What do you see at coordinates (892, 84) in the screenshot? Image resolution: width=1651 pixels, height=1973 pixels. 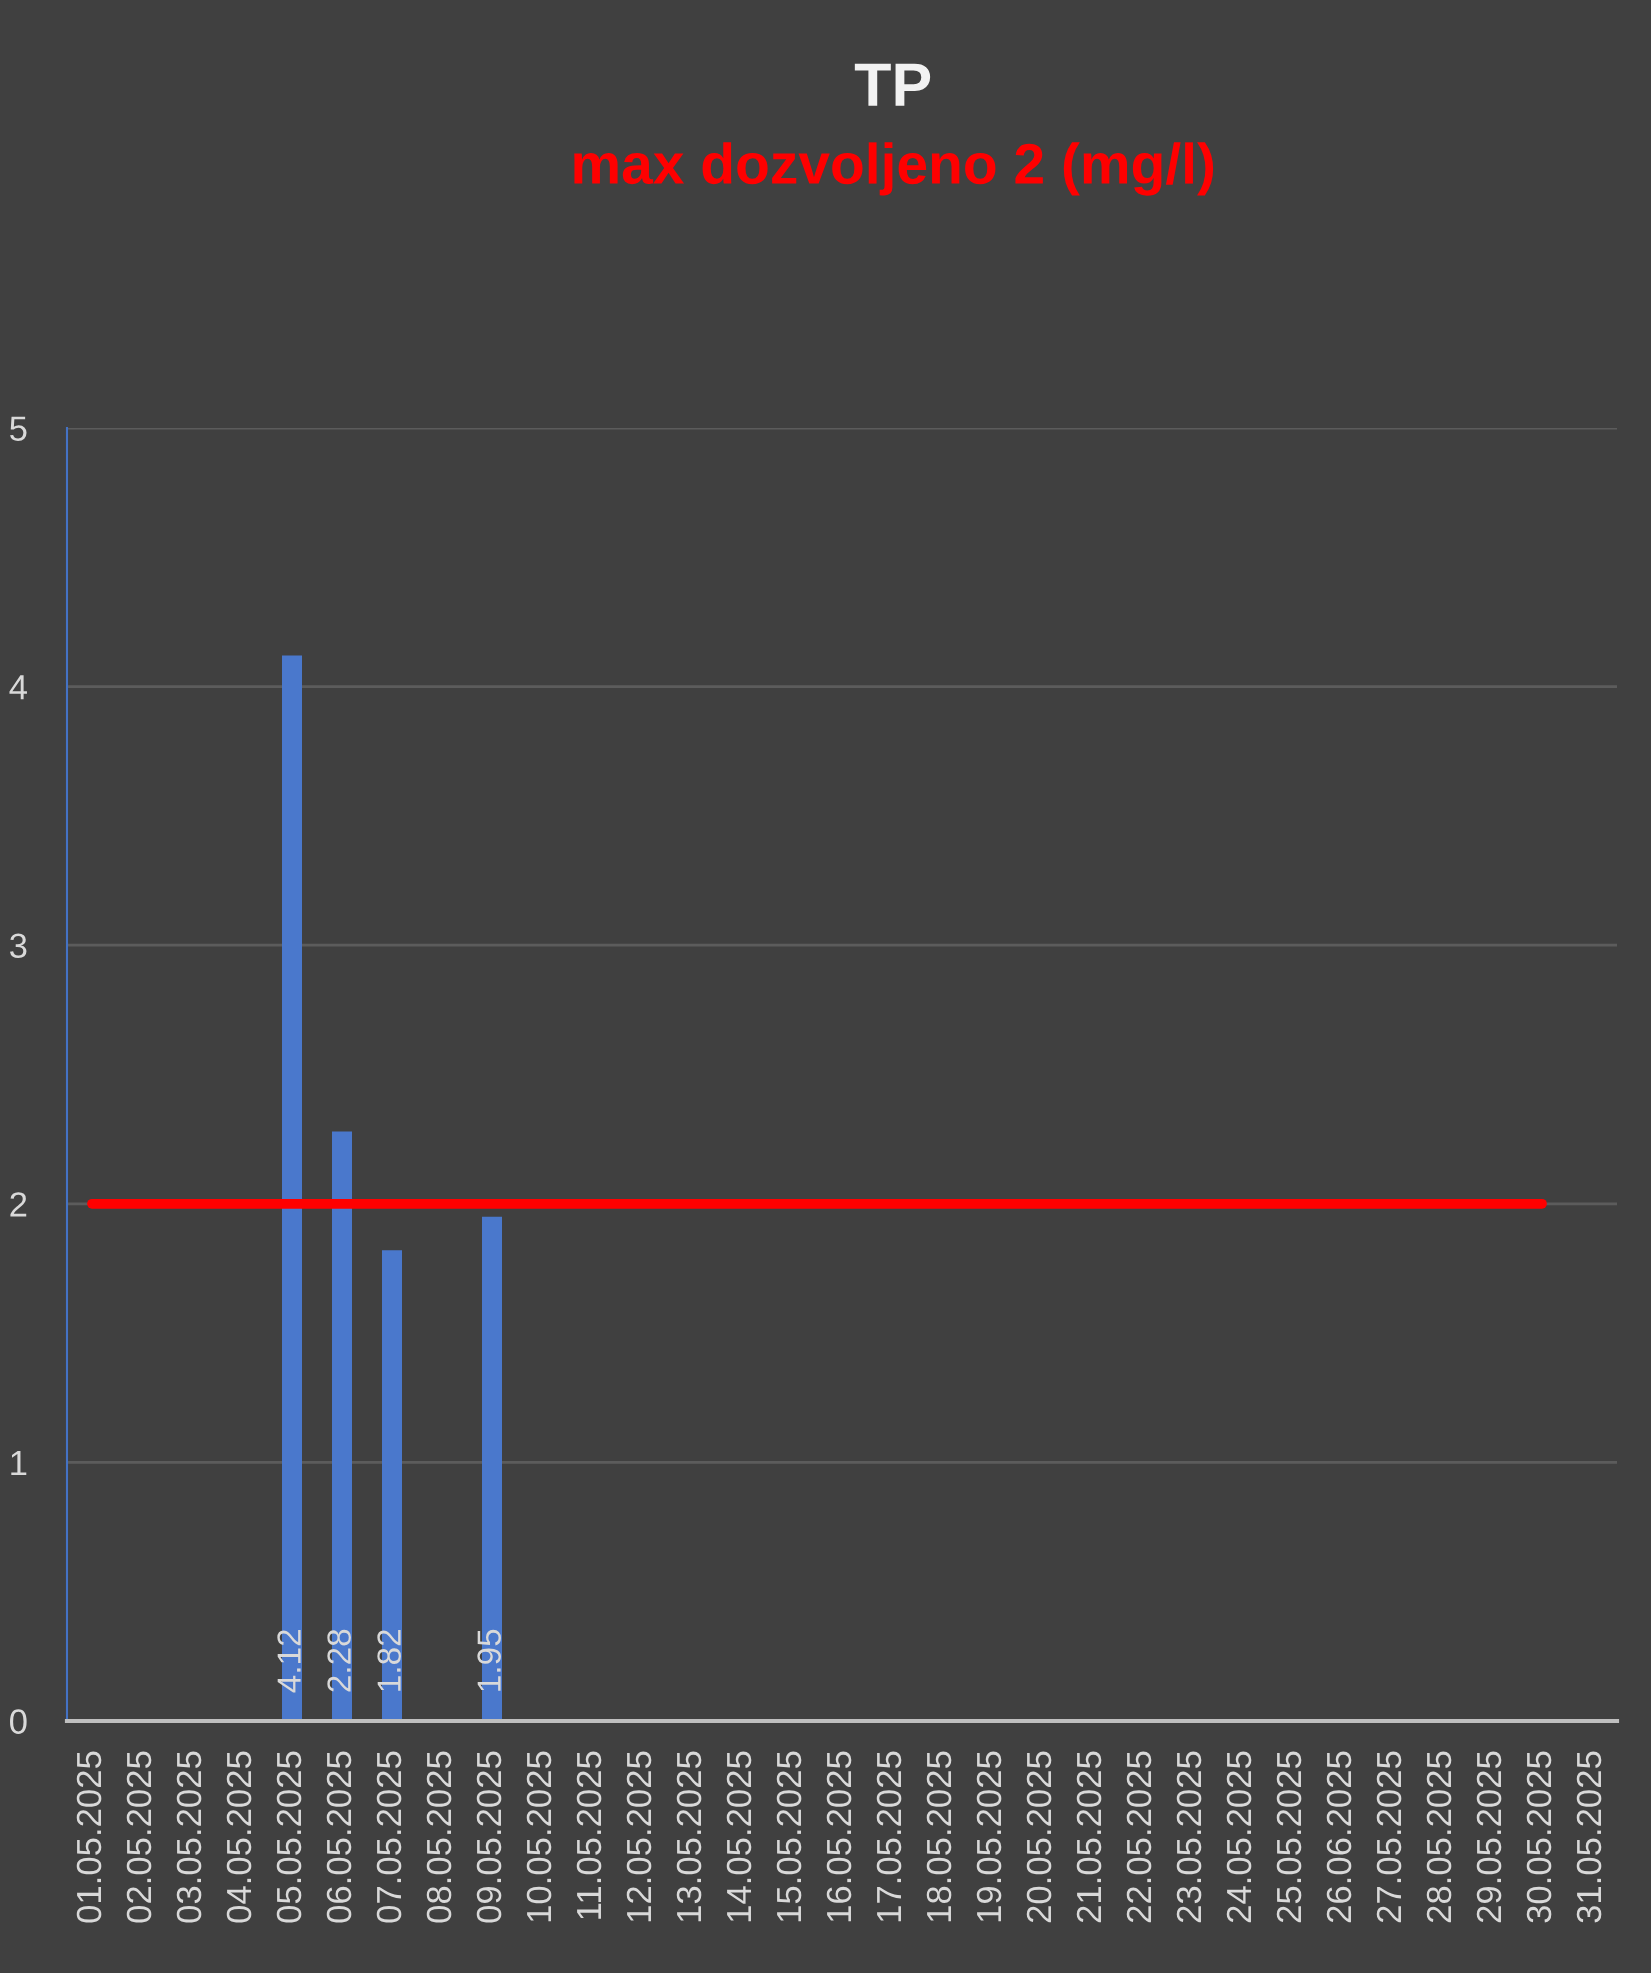 I see `chart-title: TP` at bounding box center [892, 84].